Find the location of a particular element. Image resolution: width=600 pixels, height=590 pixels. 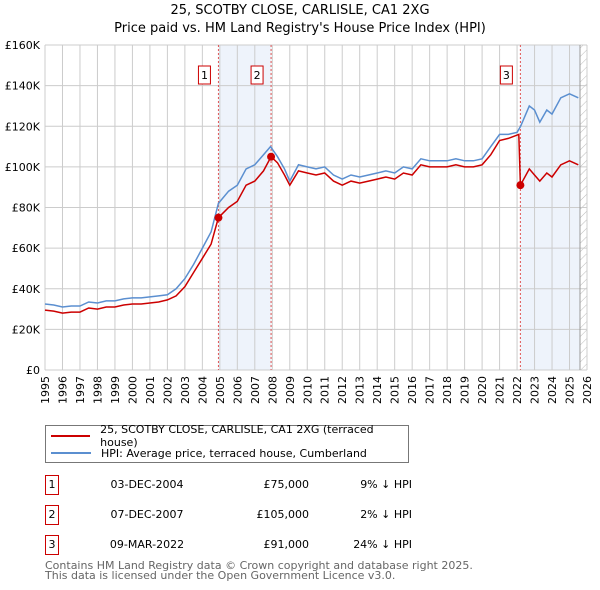

x-tick-label: 2016 is located at coordinates (412, 390).